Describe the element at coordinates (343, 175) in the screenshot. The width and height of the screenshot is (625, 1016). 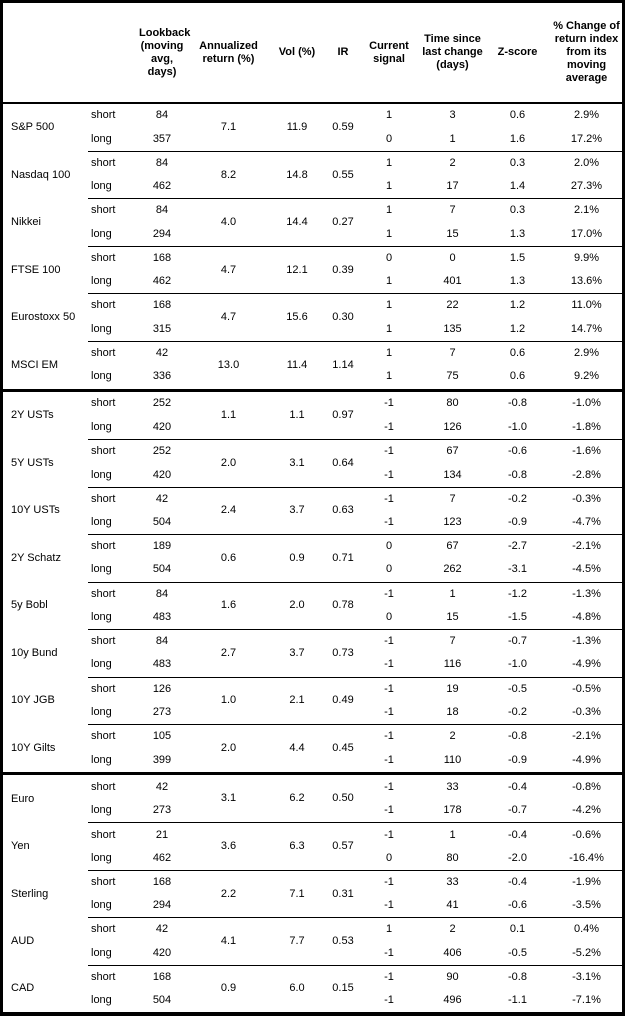
I see `ir-cell: 0.55` at that location.